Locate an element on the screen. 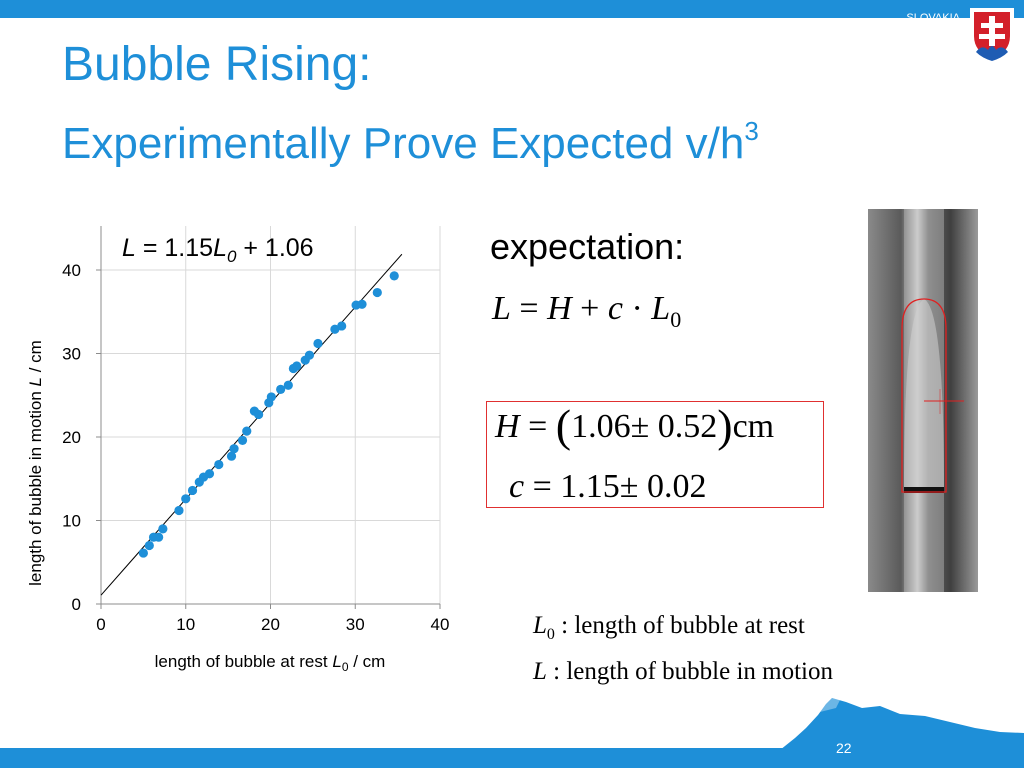 Image resolution: width=1024 pixels, height=768 pixels. x-tick-labels: 0 10 20 30 40 is located at coordinates (272, 624).